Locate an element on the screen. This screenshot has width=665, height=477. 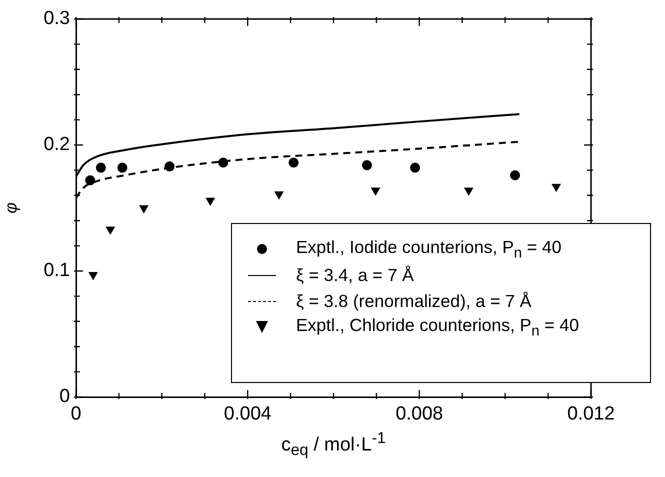
legend-label: ξ = 3.8 (renormalized), a = 7 Å is located at coordinates (414, 301).